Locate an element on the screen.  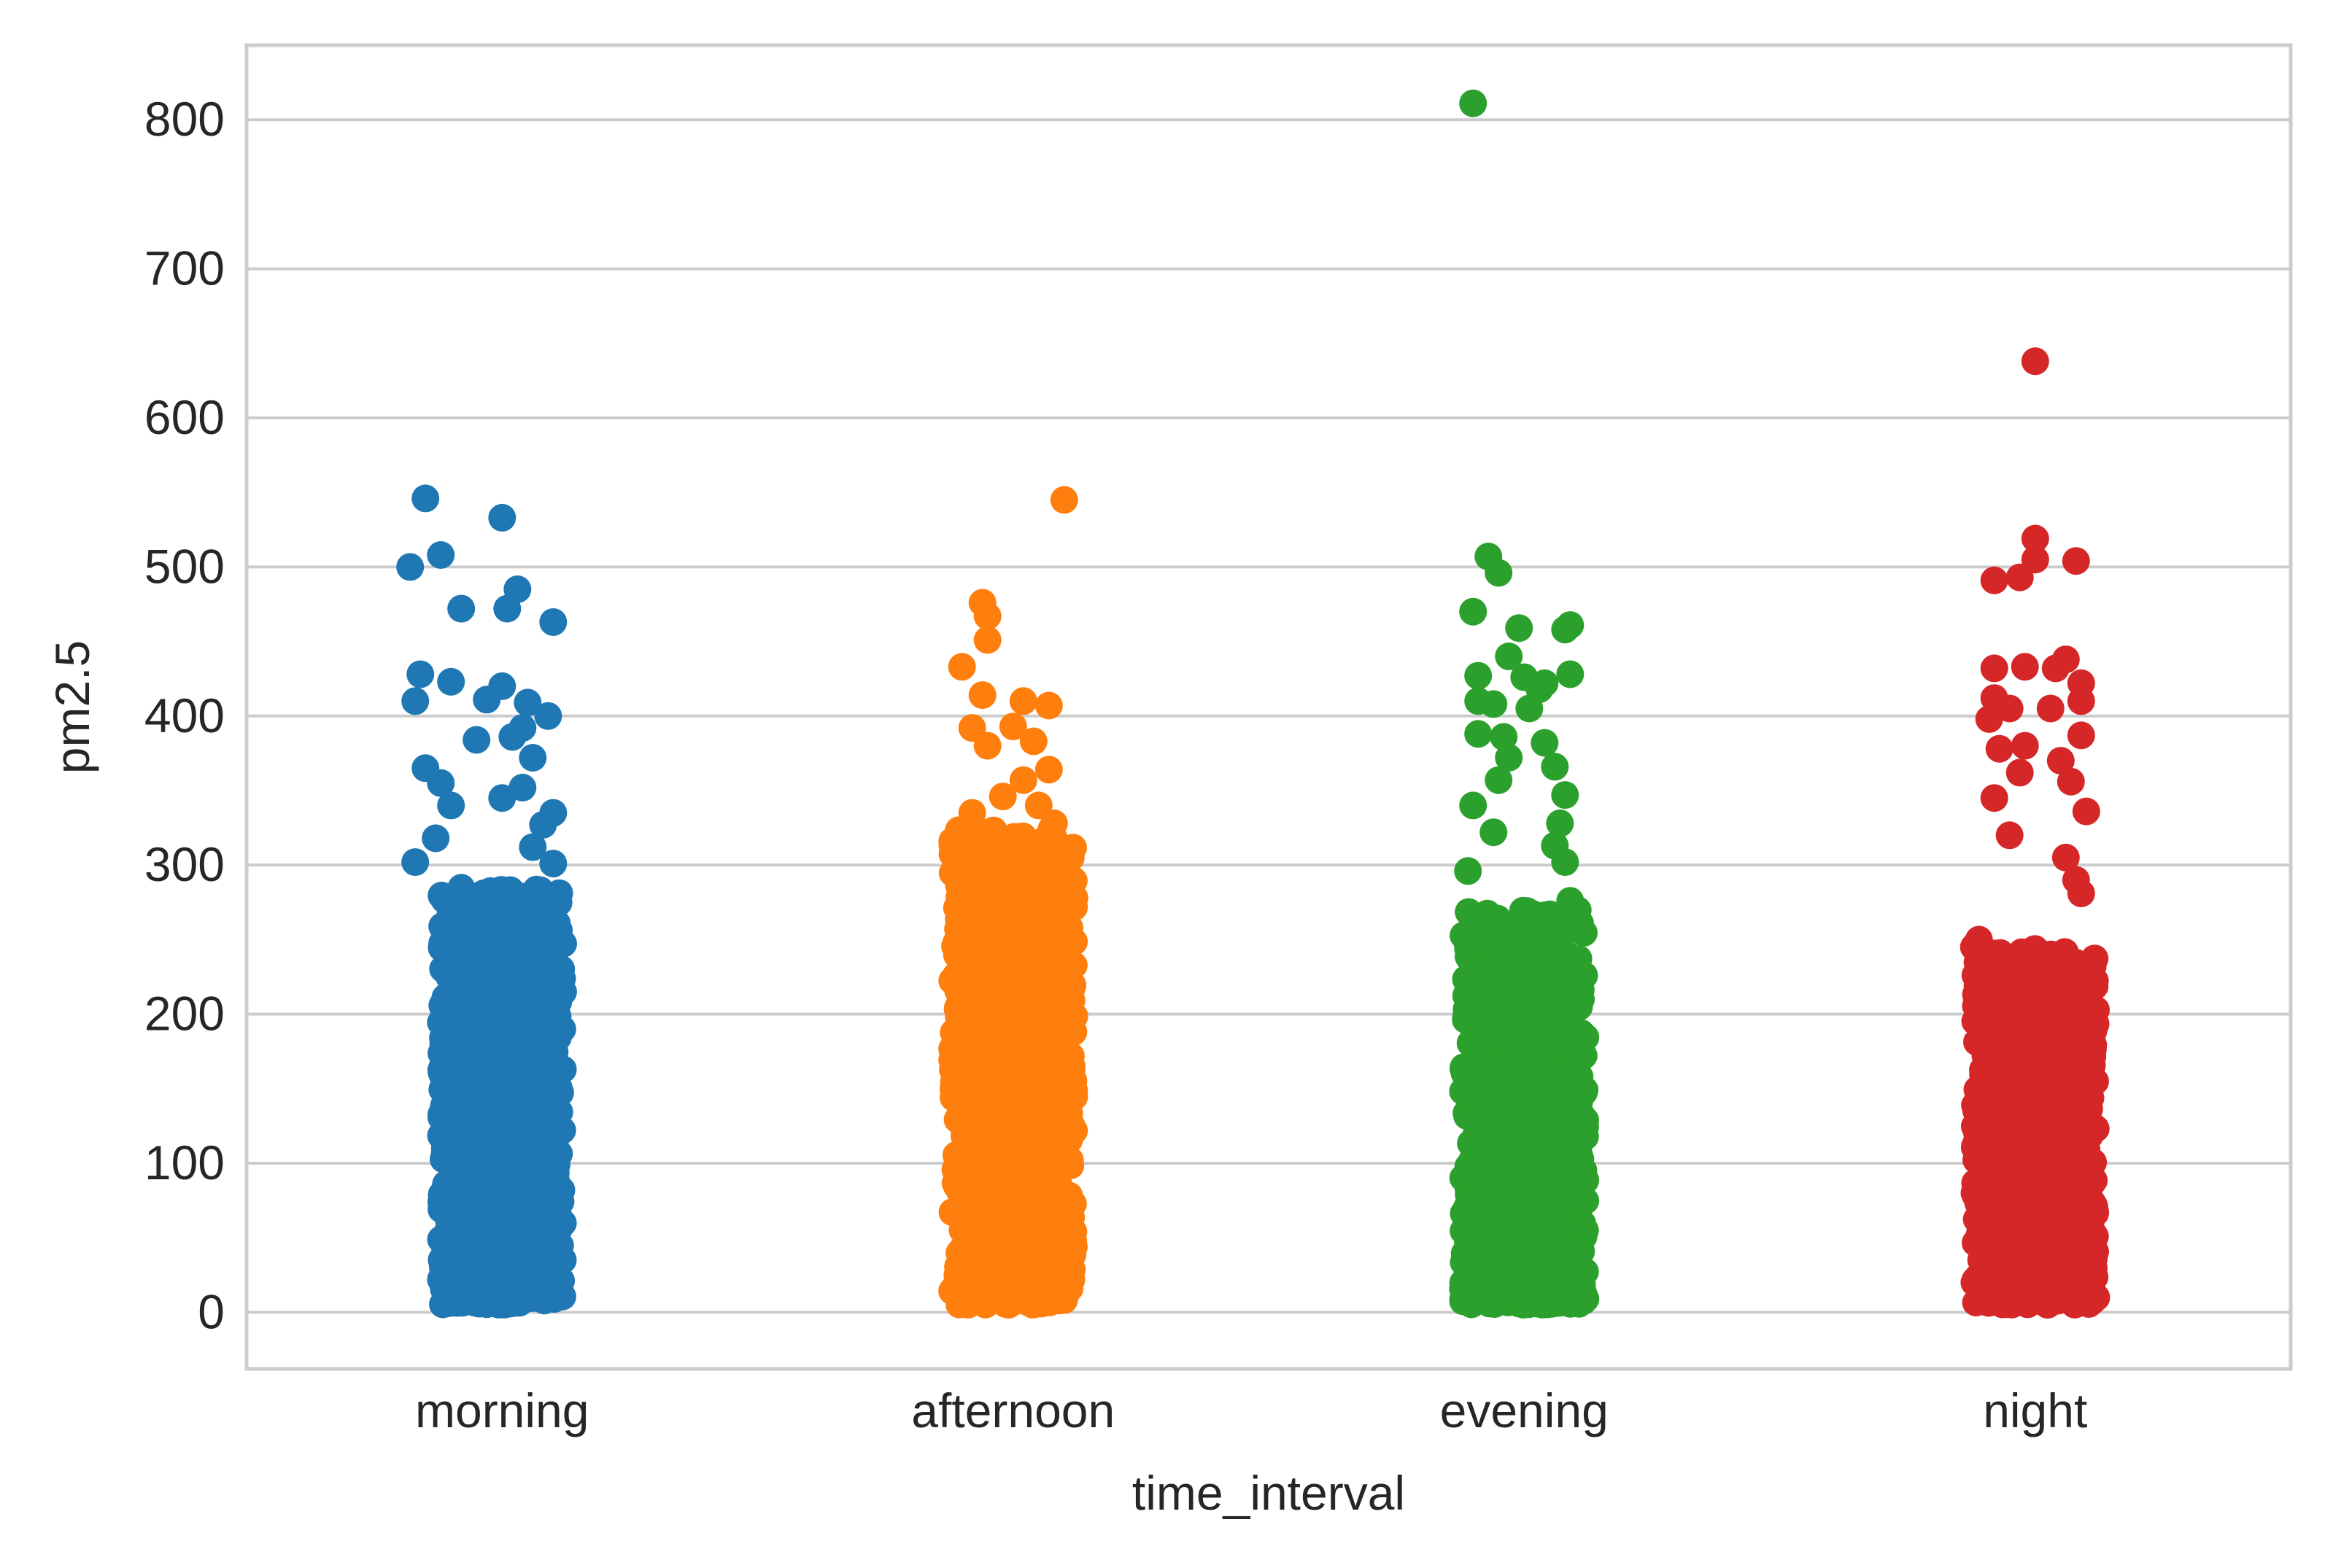
y-tick-label: 0 is located at coordinates (212, 1311).